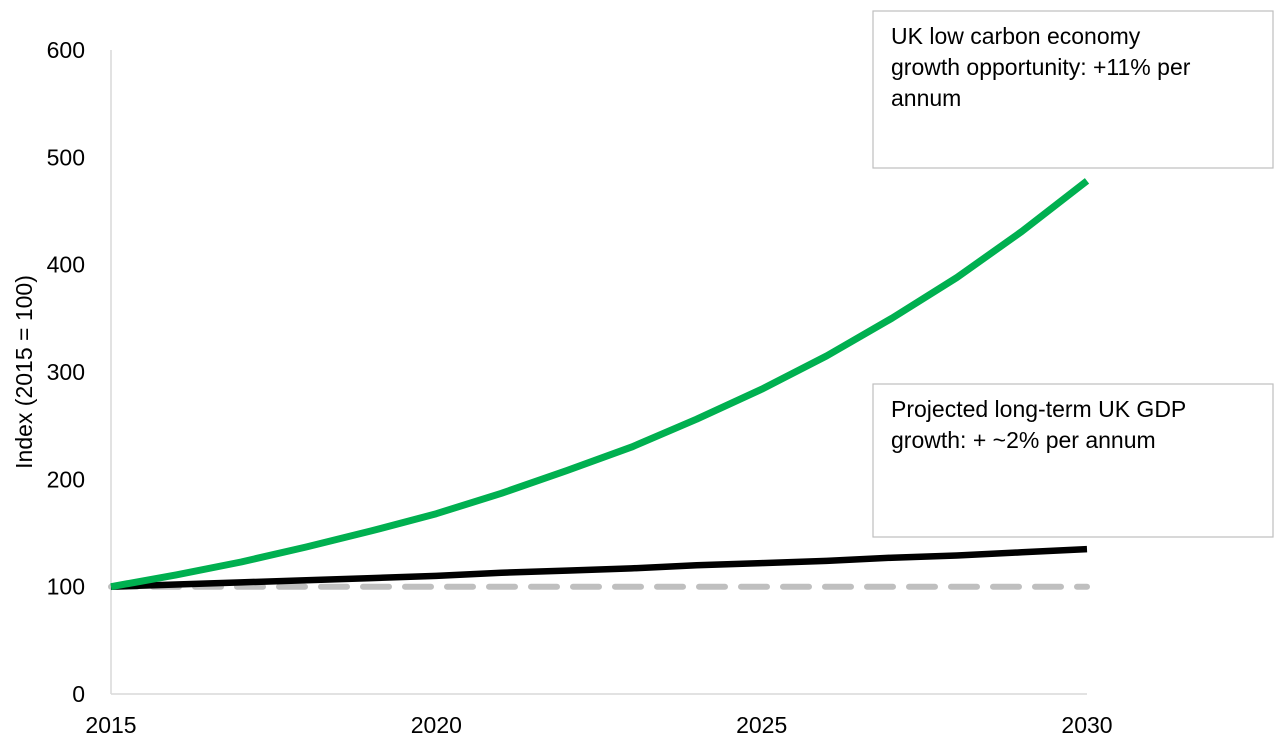 The image size is (1276, 742). I want to click on y-tick-label: 100, so click(66, 587).